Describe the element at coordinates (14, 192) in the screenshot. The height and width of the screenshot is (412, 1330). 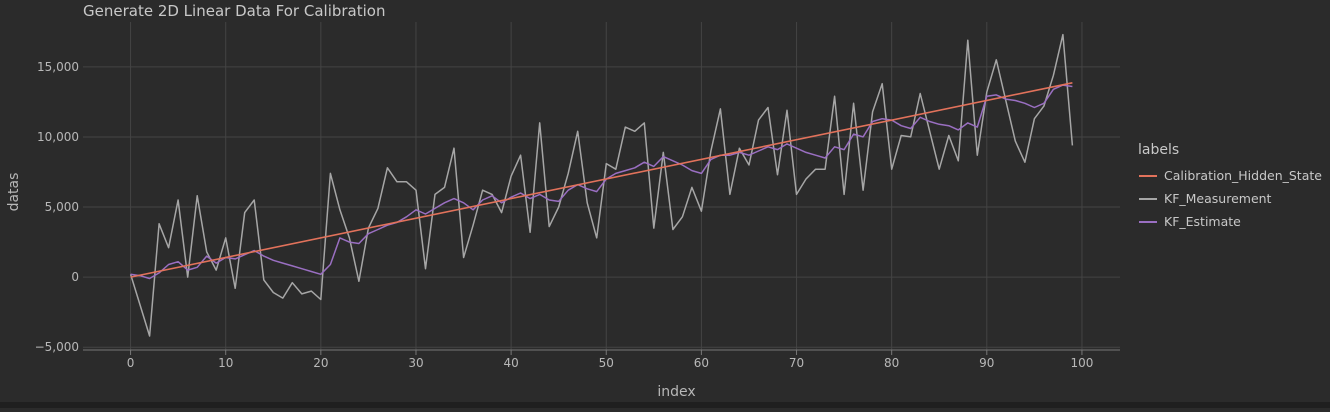
I see `y-axis-label: datas` at that location.